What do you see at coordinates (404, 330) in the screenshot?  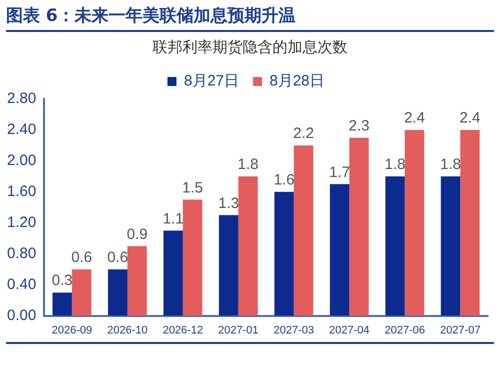 I see `x-tick-label: 2027-06` at bounding box center [404, 330].